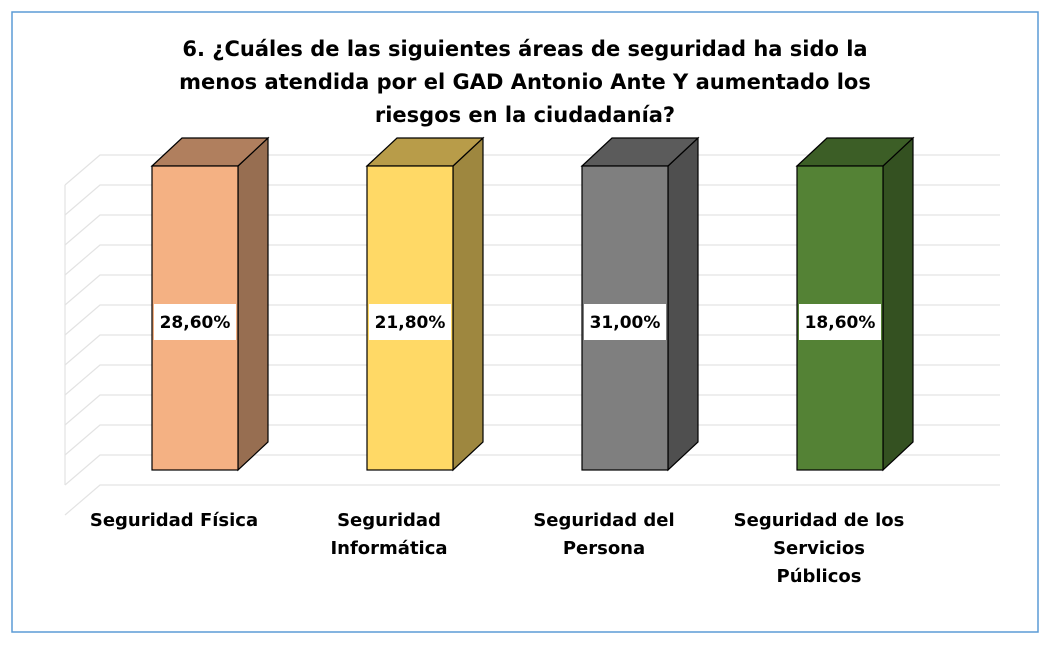 This screenshot has height=648, width=1050. I want to click on x-tick-label: Seguridad Física, so click(174, 520).